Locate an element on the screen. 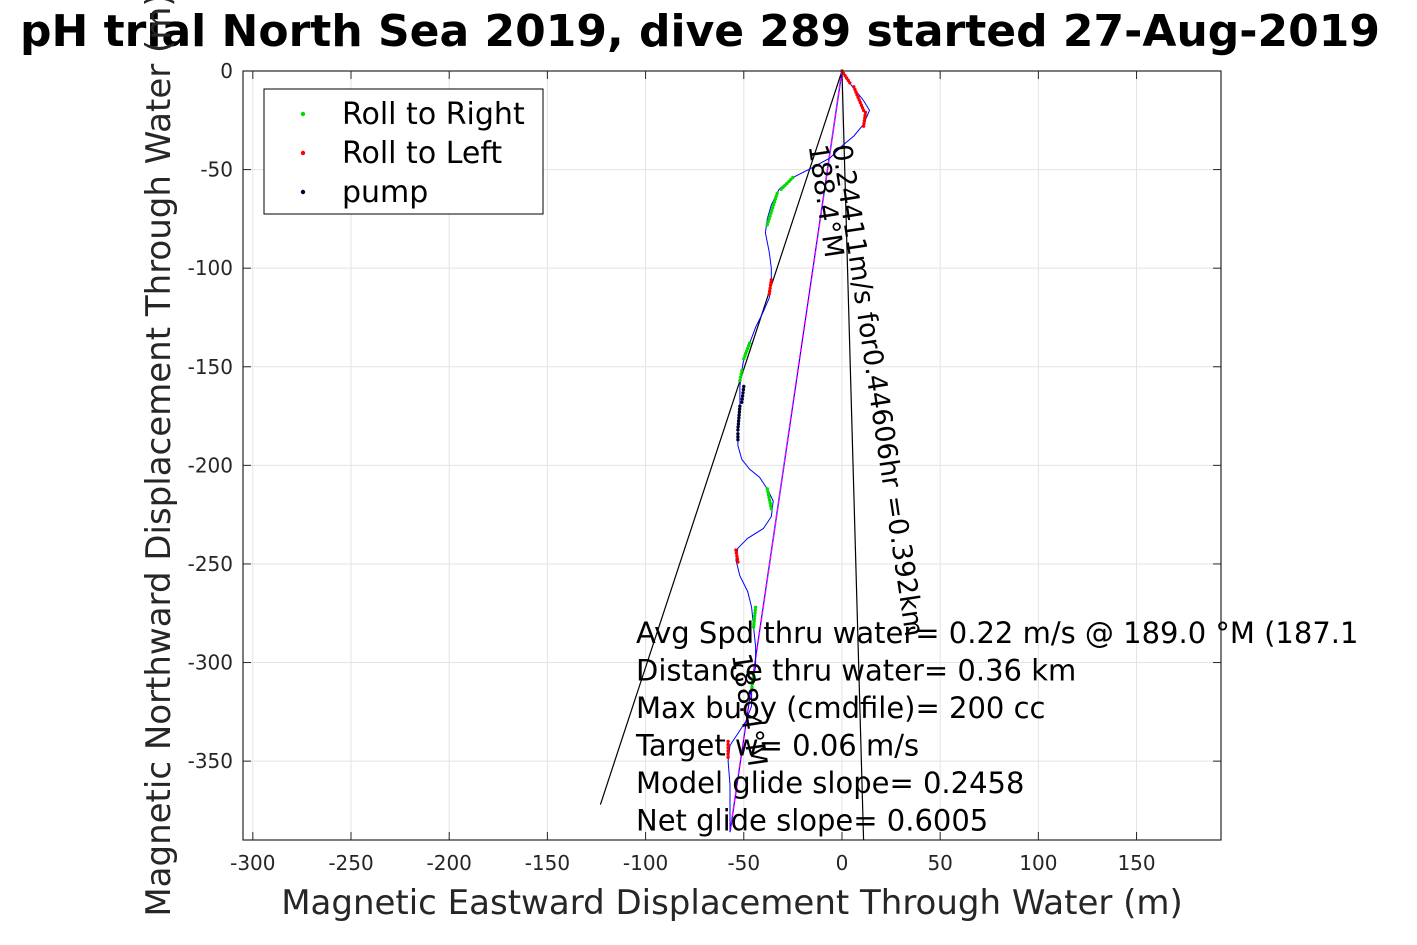  y-tick-label: -50 is located at coordinates (216, 170).